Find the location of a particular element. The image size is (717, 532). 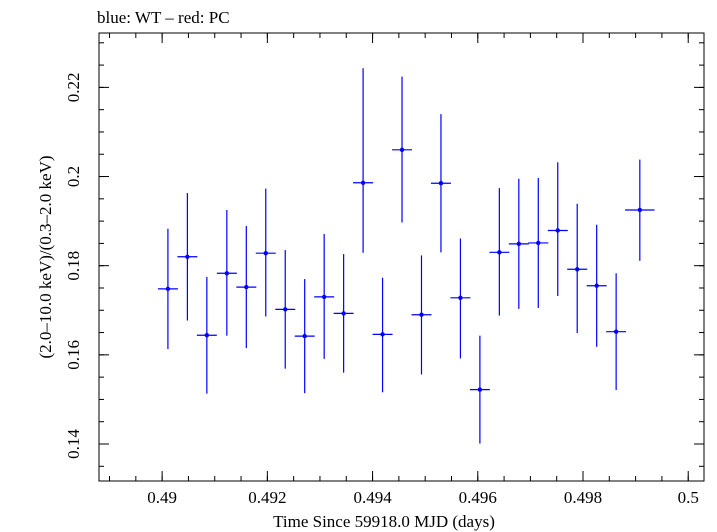

x-tick-label: 0.49 is located at coordinates (162, 497).